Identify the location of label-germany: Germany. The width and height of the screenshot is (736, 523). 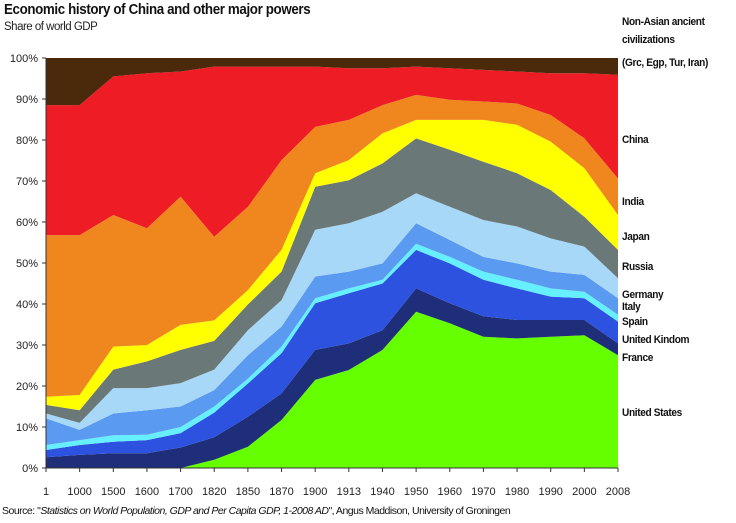
(643, 295).